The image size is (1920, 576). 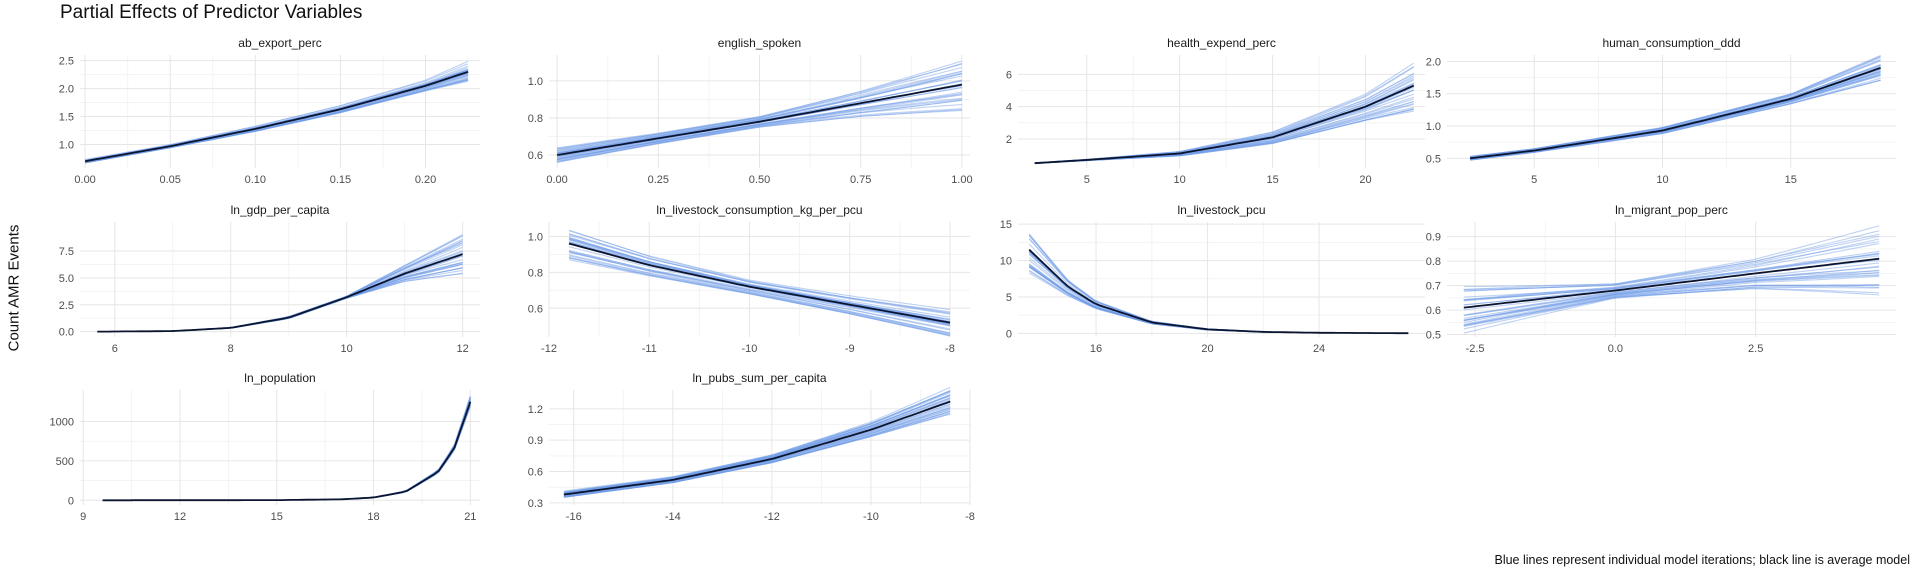 I want to click on panel-title: ab_export_perc, so click(x=279, y=43).